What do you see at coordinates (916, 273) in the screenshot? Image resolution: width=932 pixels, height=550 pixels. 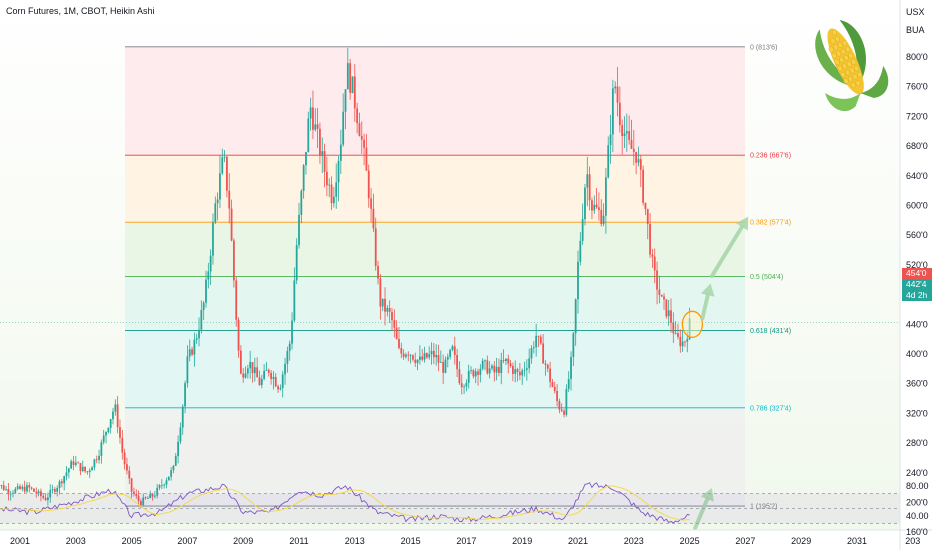 I see `price-tag: 454'0` at bounding box center [916, 273].